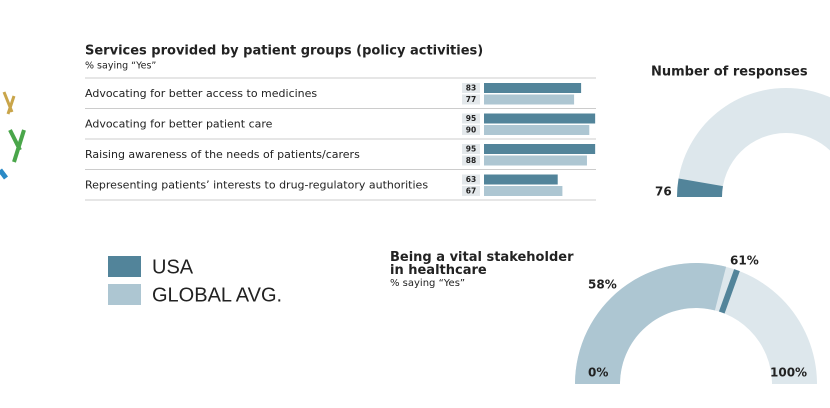  What do you see at coordinates (120, 66) in the screenshot?
I see `chart-subtitle: % saying “Yes”` at bounding box center [120, 66].